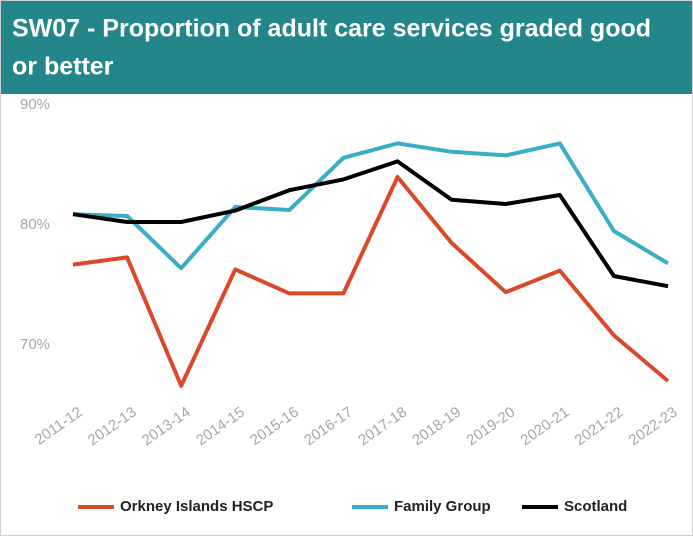  I want to click on y-tick-label: 90%, so click(35, 104).